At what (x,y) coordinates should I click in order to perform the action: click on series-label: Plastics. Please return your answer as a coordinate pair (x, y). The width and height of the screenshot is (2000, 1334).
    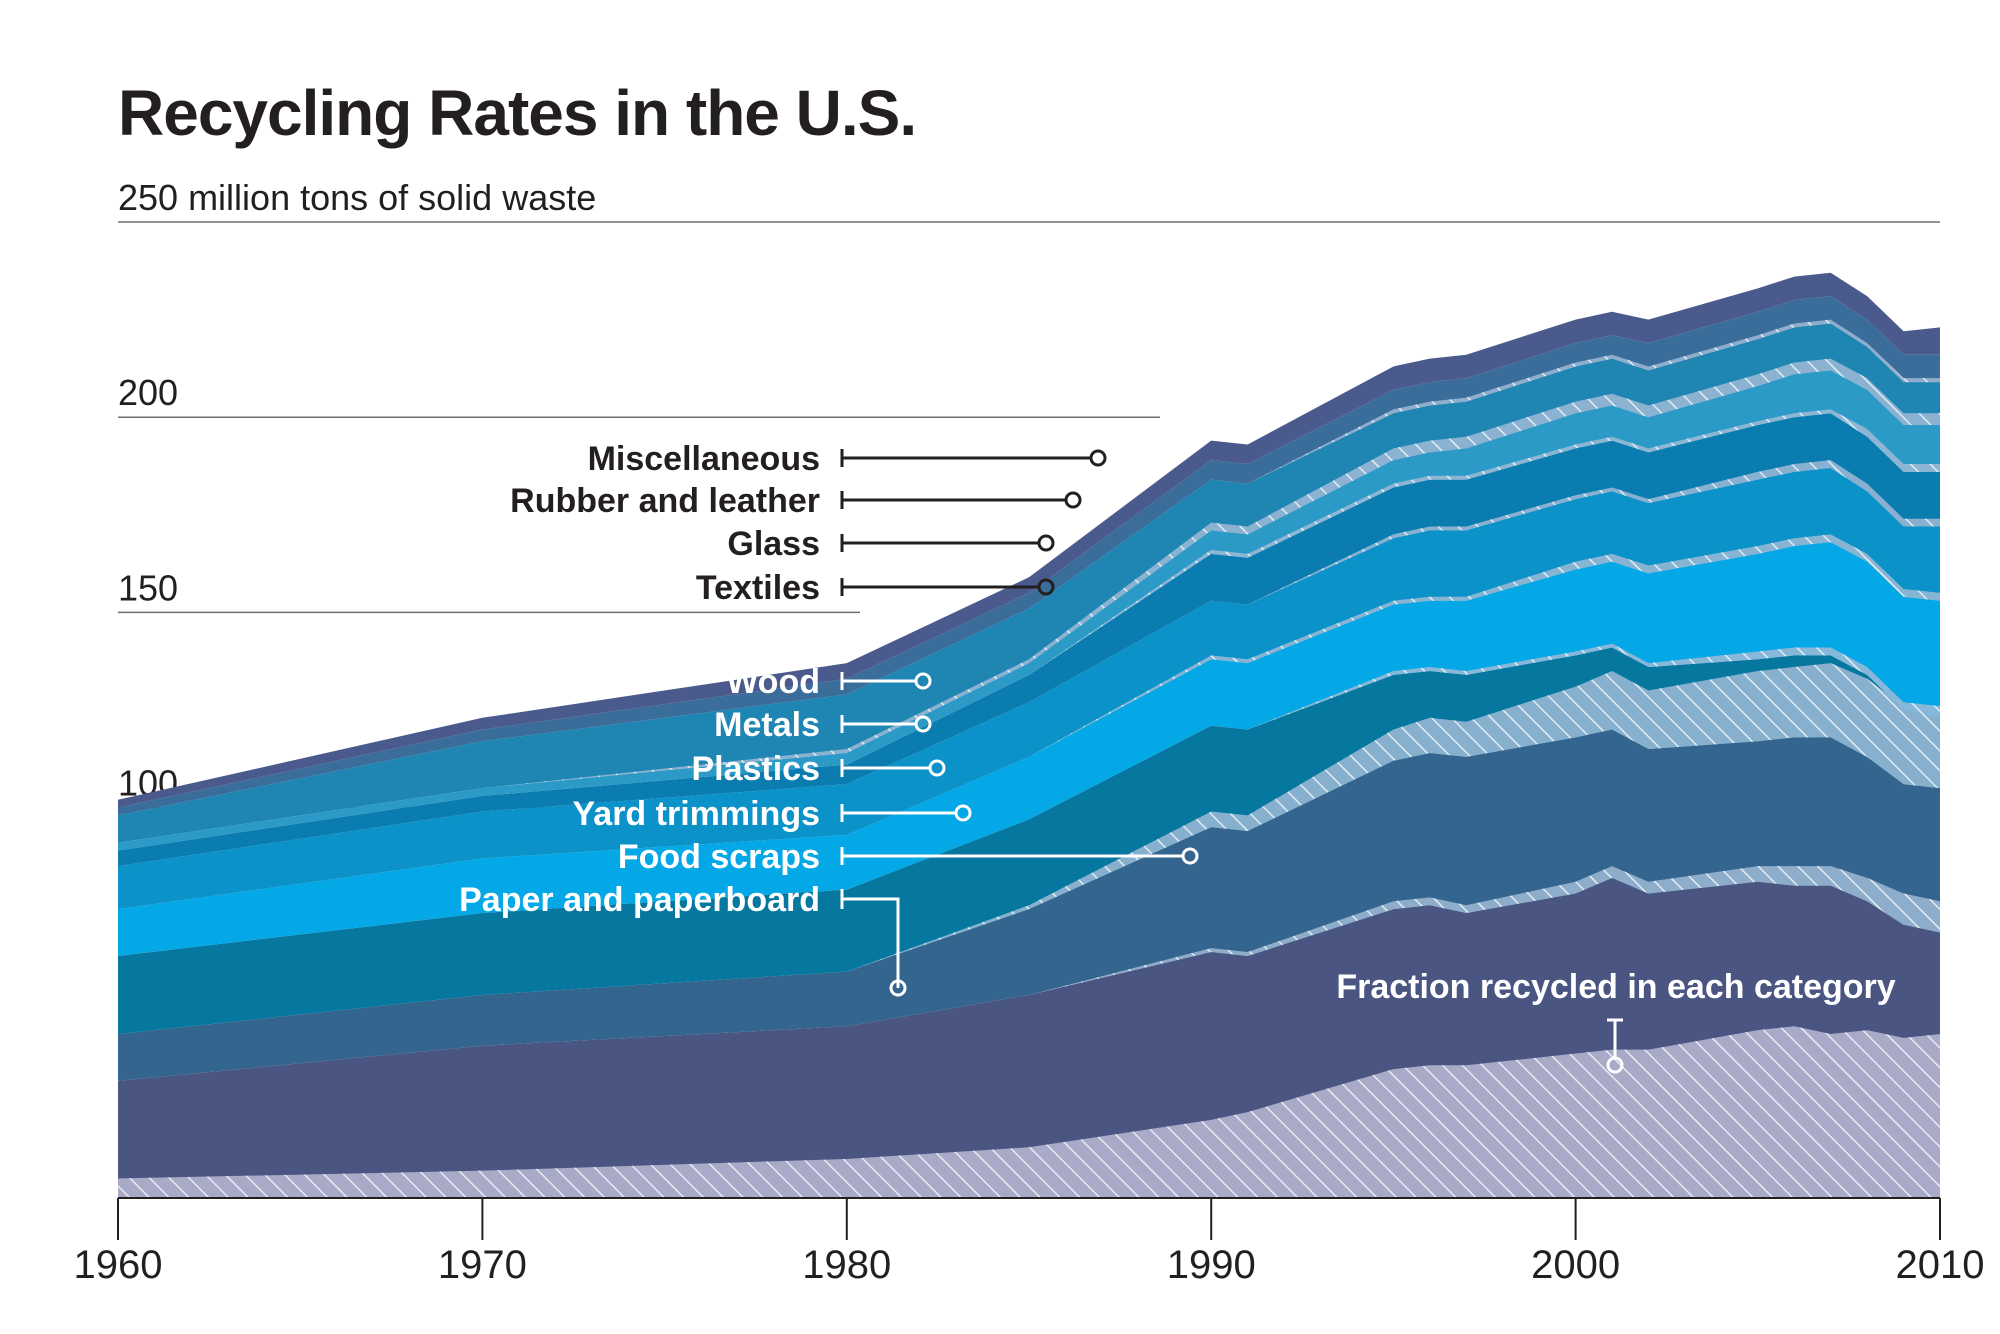
    Looking at the image, I should click on (755, 769).